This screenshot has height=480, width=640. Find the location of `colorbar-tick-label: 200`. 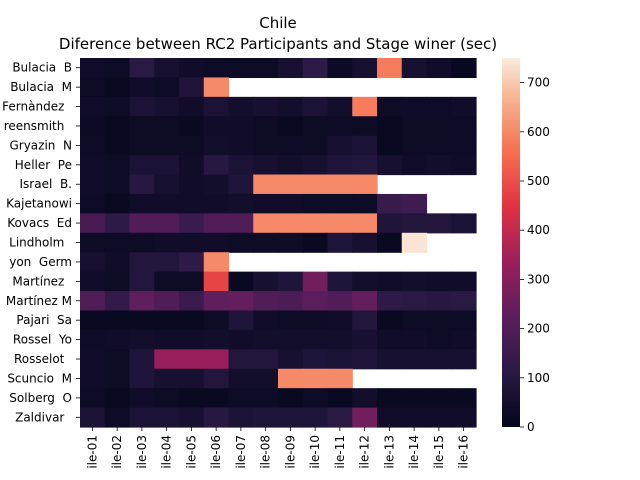

colorbar-tick-label: 200 is located at coordinates (538, 329).